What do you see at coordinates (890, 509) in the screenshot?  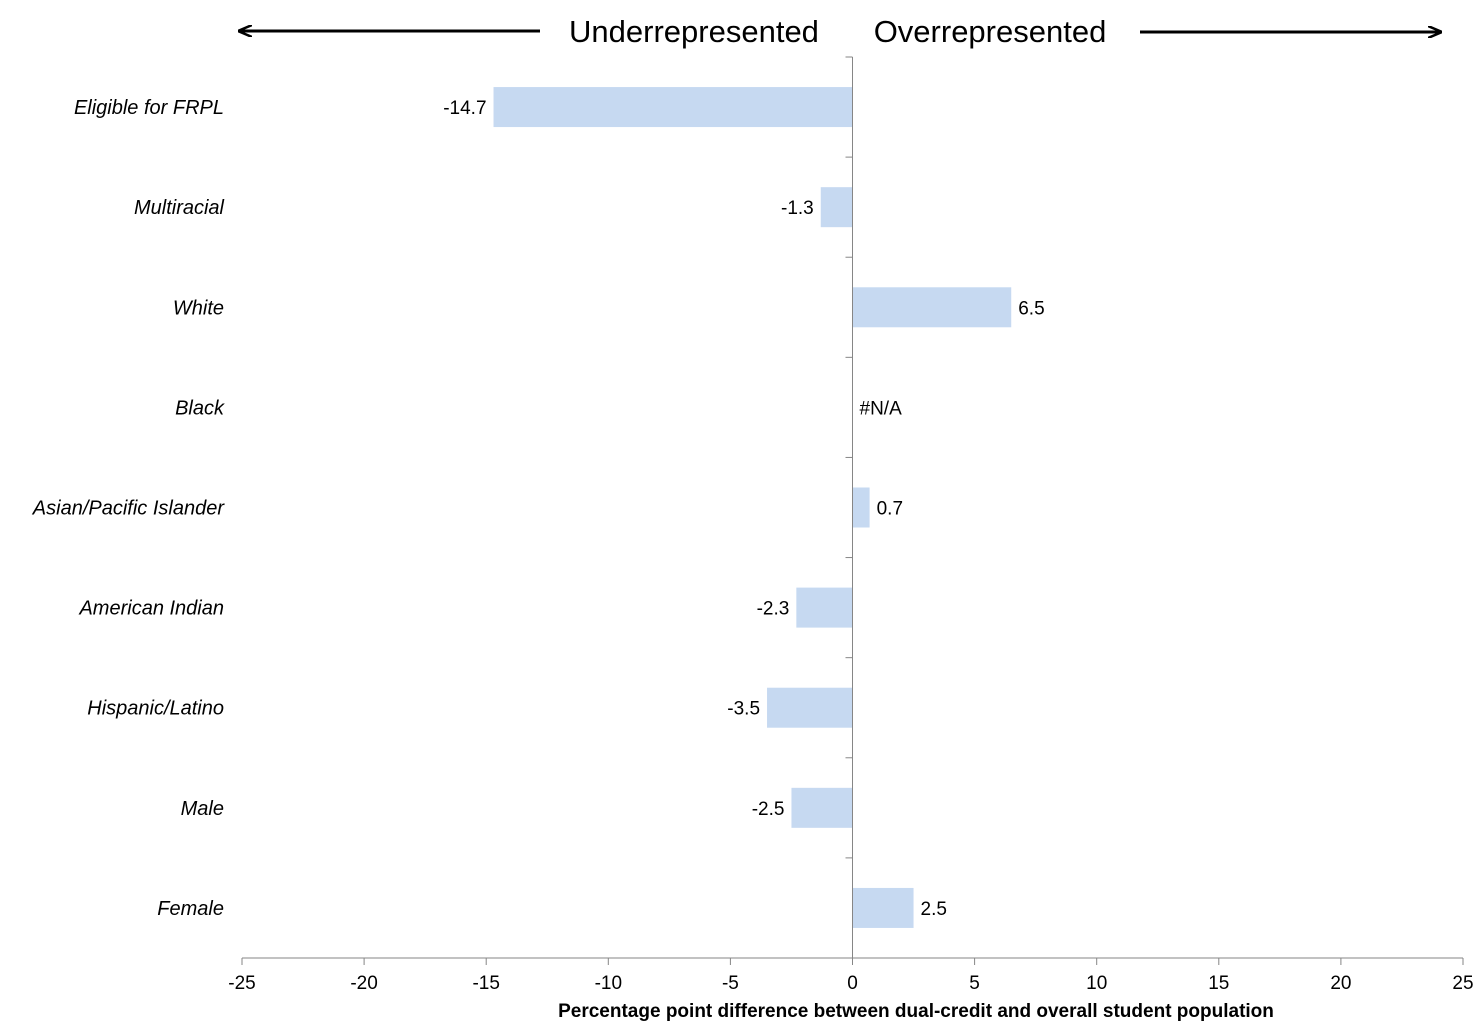 I see `value-label: 0.7` at bounding box center [890, 509].